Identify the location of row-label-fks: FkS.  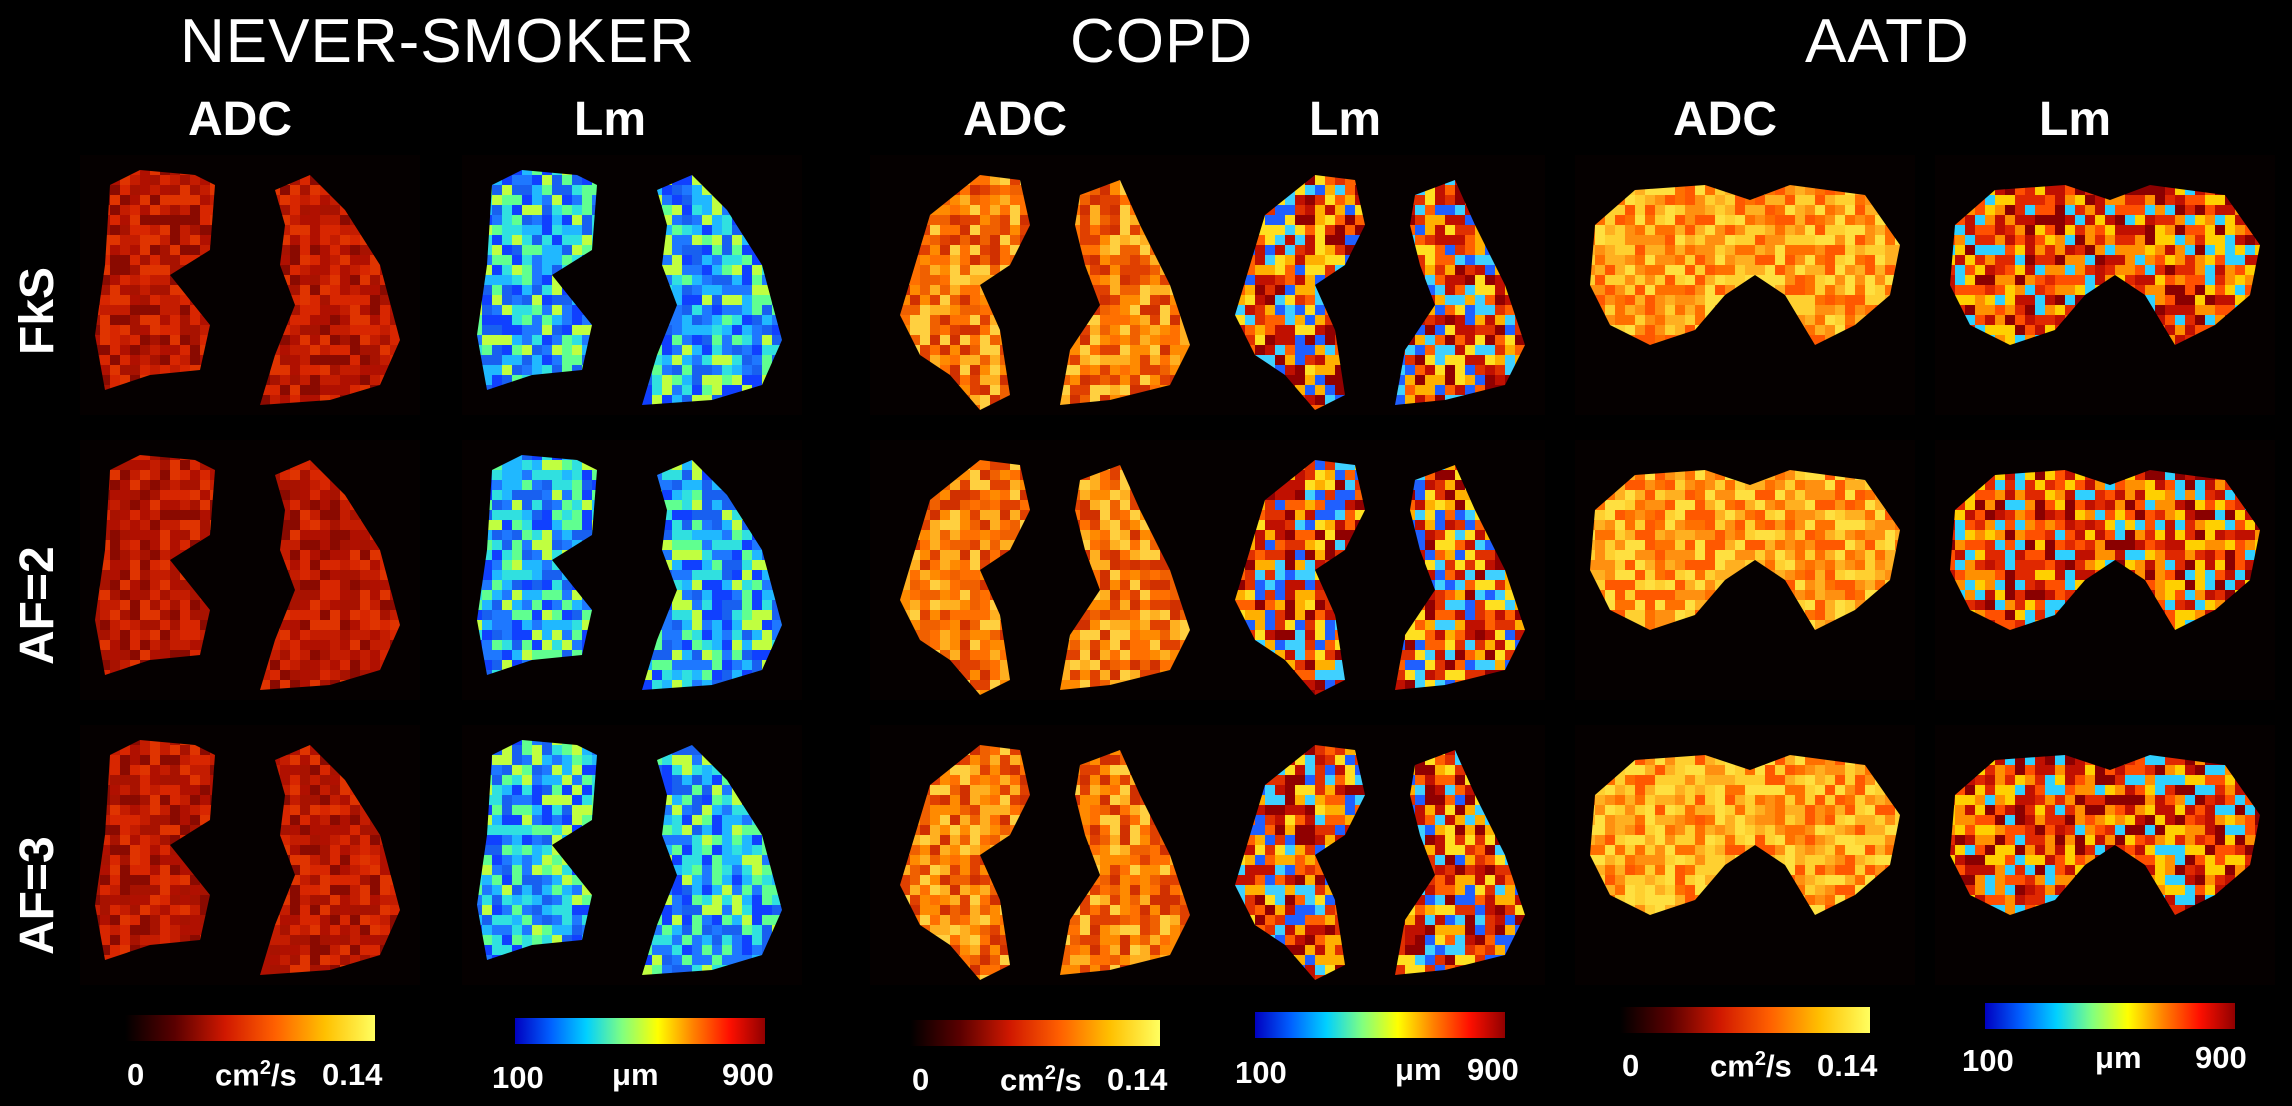
(37, 310).